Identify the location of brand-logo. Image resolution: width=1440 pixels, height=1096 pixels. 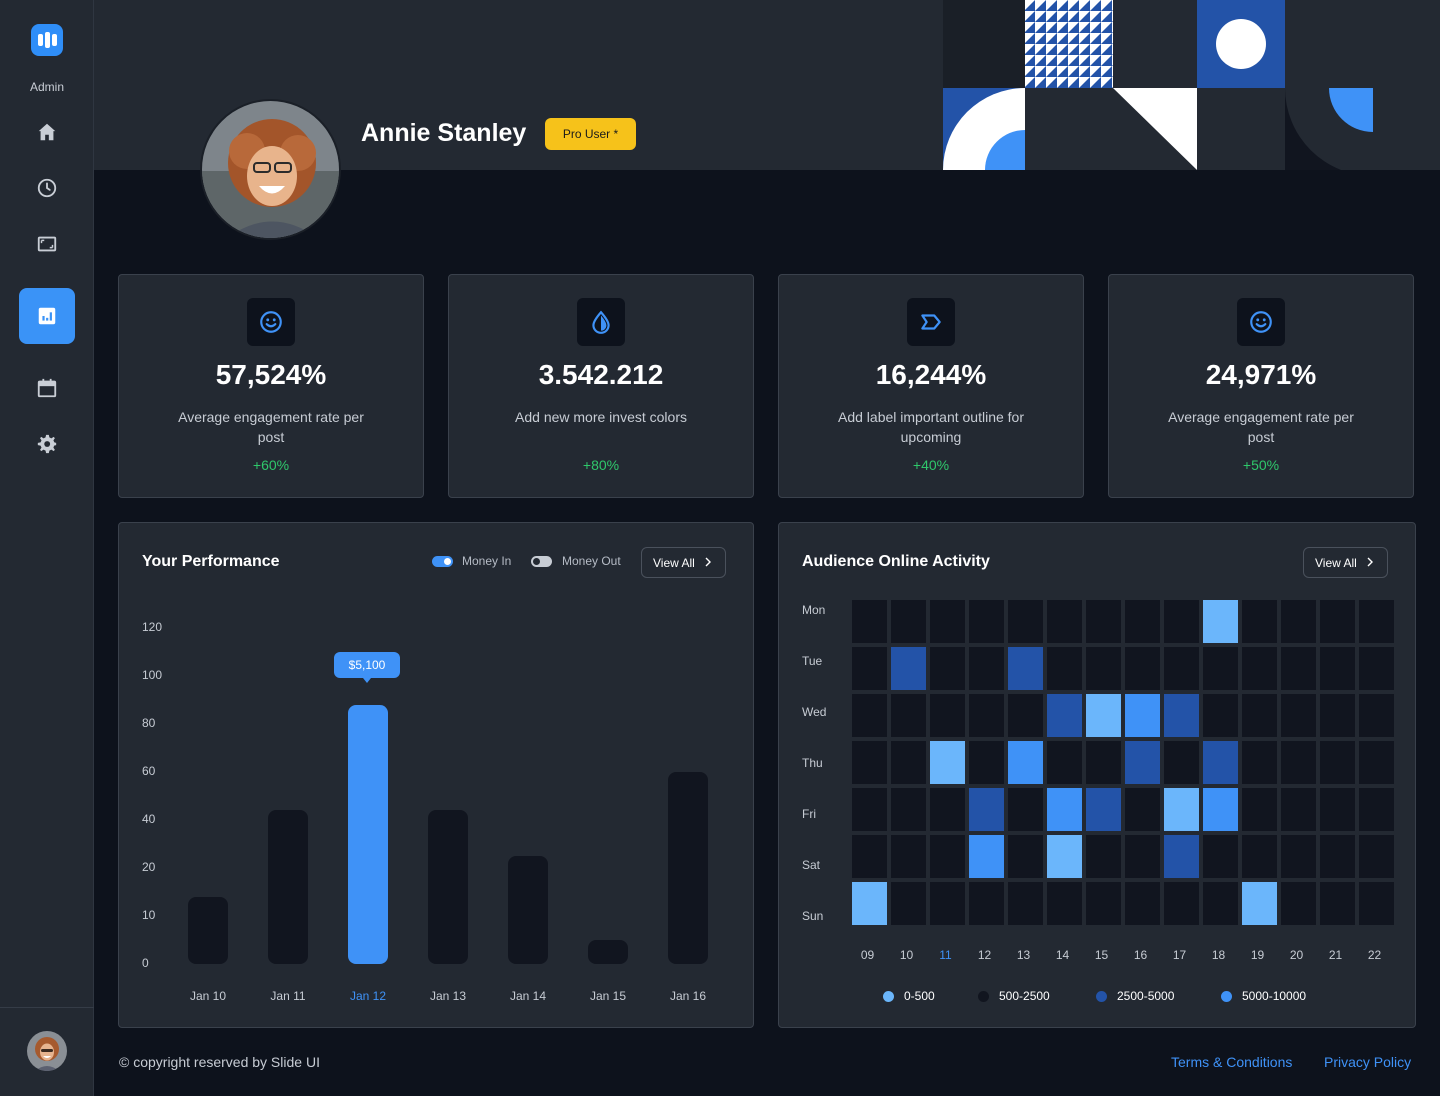
(47, 40).